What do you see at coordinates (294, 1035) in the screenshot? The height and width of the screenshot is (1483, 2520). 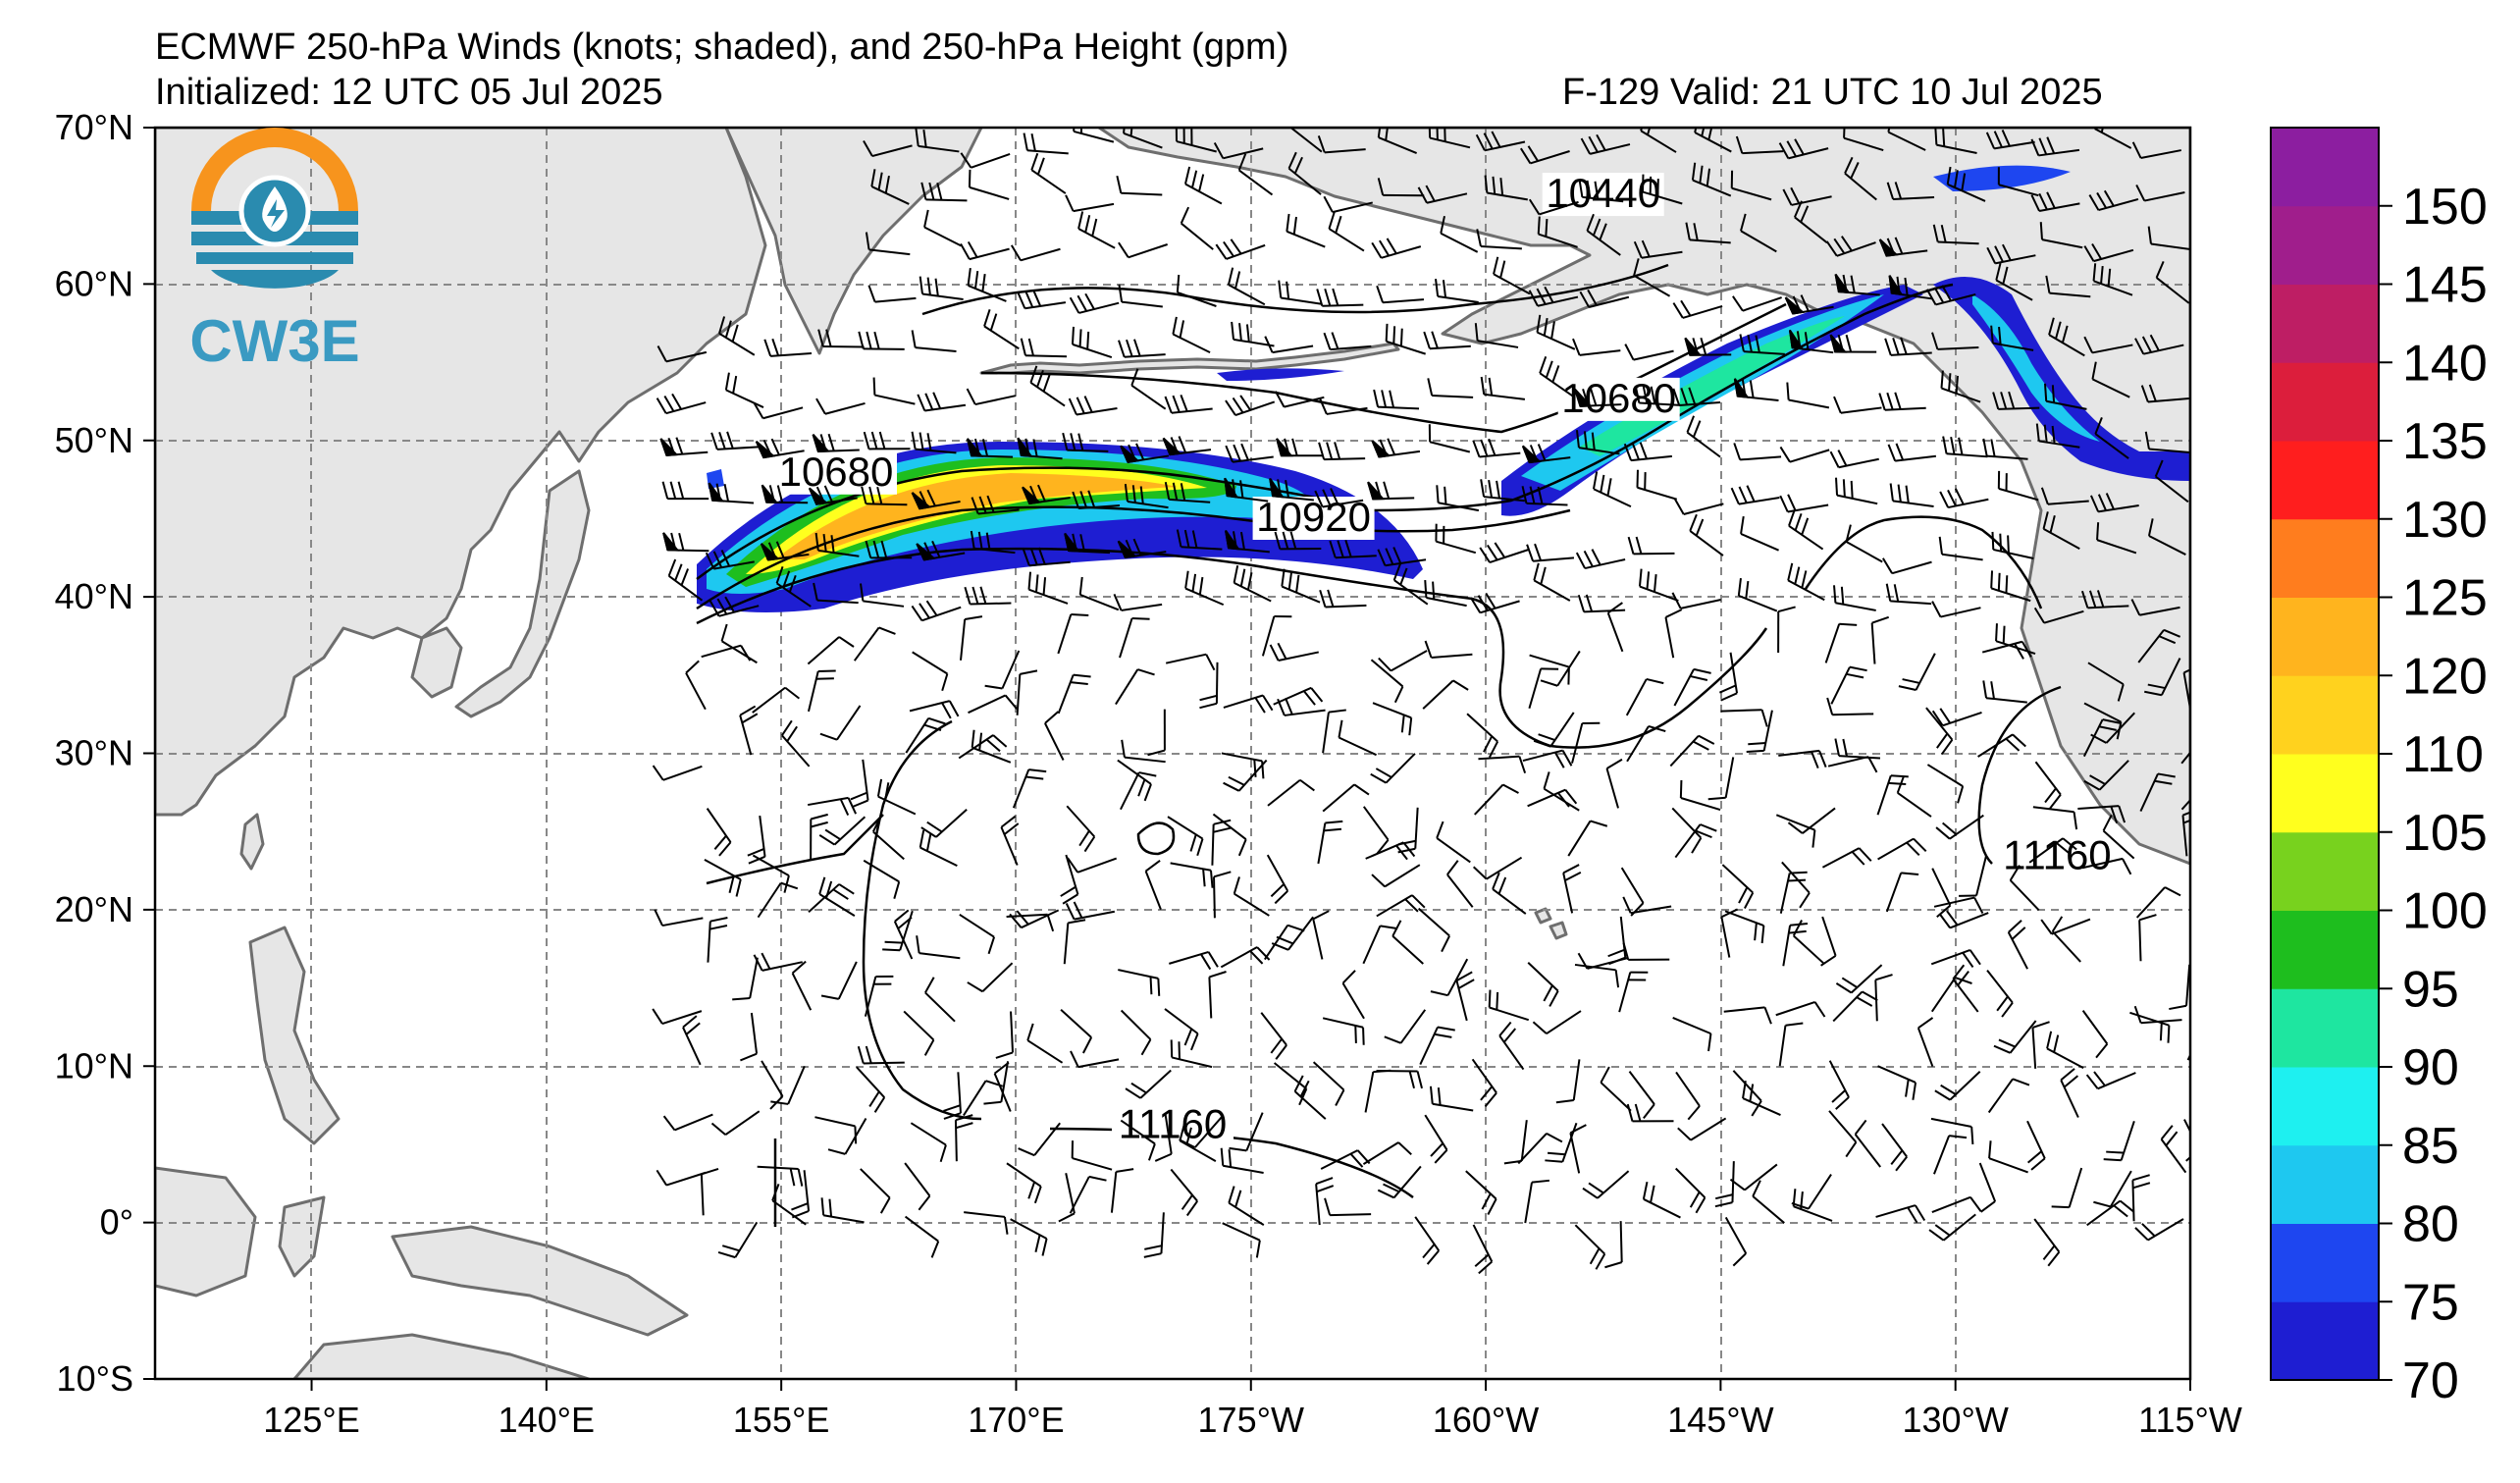 I see `land-philippines` at bounding box center [294, 1035].